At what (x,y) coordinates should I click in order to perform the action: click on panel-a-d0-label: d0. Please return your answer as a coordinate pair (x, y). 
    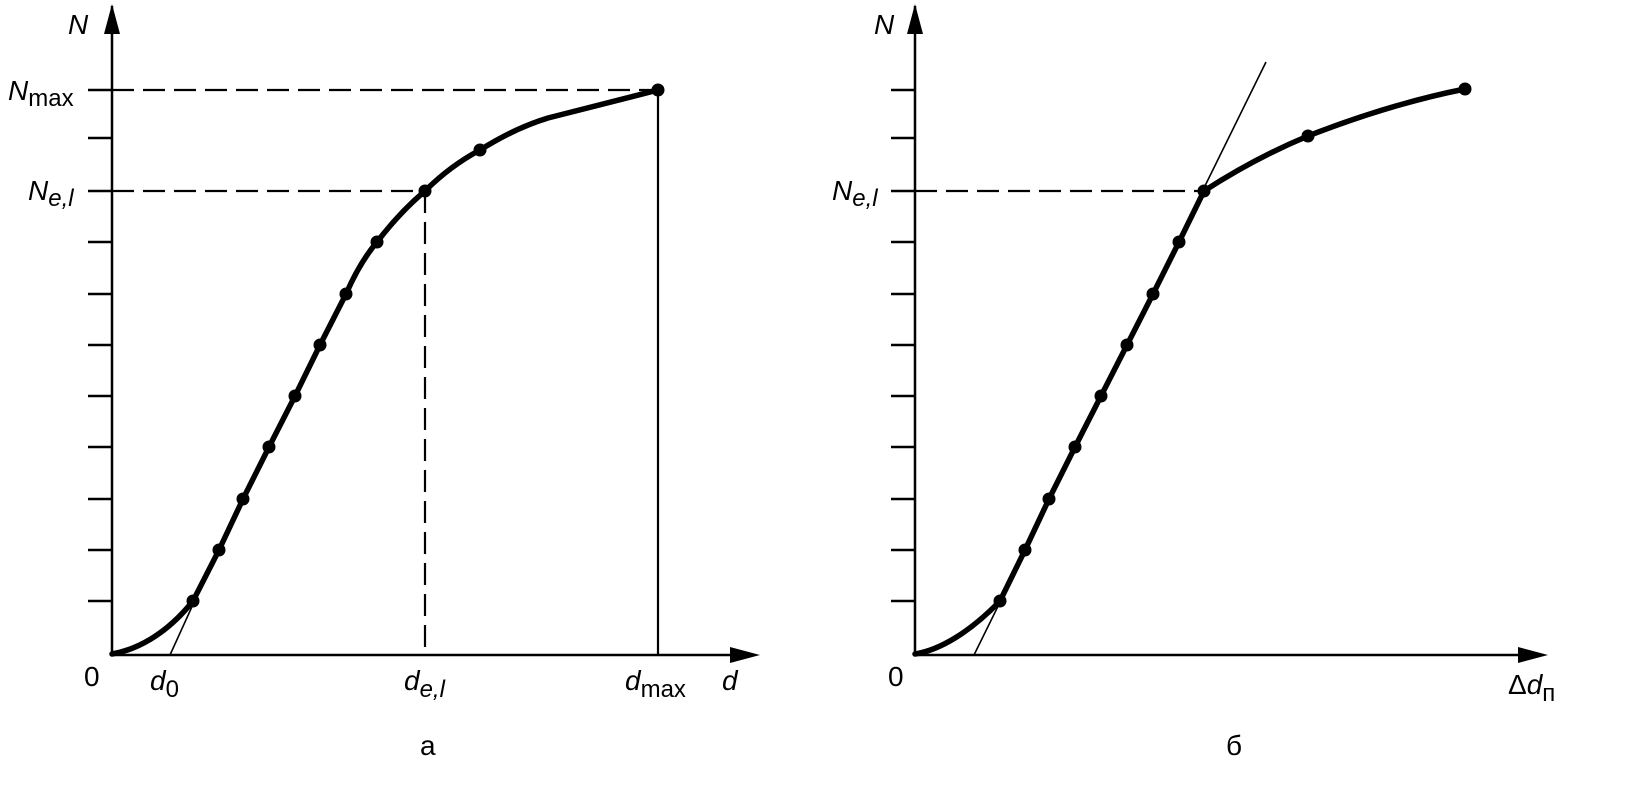
    Looking at the image, I should click on (164, 684).